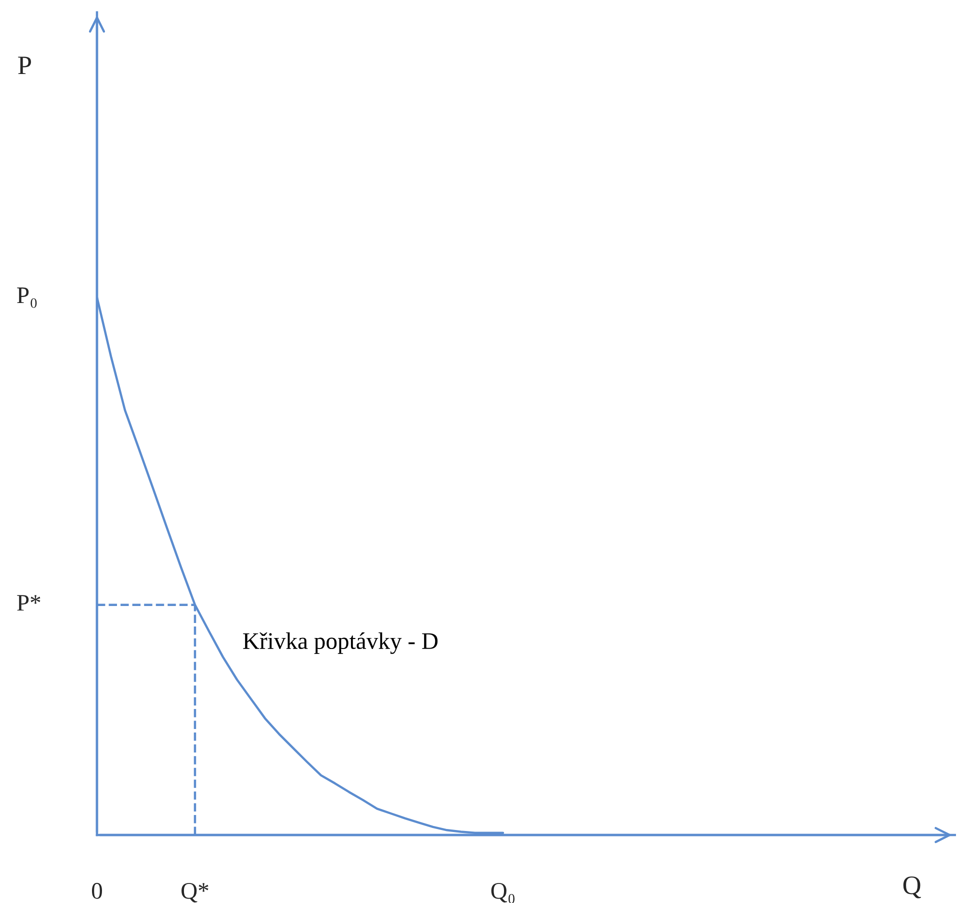  Describe the element at coordinates (28, 603) in the screenshot. I see `text: P*` at that location.